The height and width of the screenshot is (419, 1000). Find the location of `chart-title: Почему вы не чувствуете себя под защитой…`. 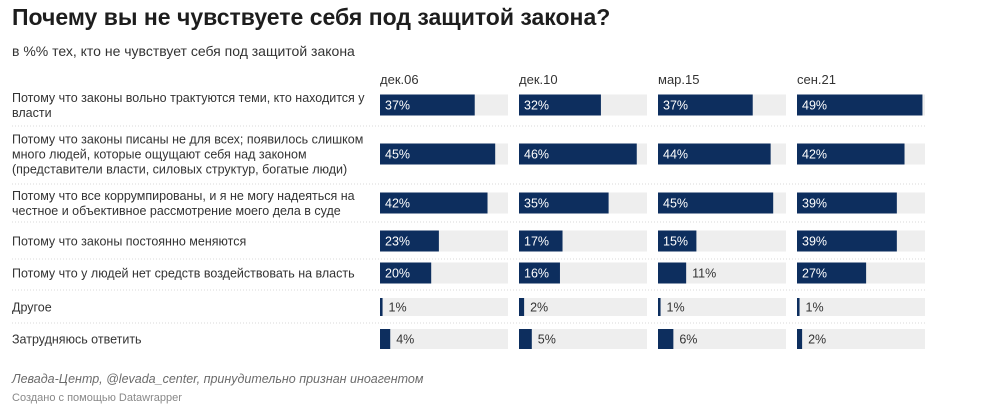

chart-title: Почему вы не чувствуете себя под защитой… is located at coordinates (311, 17).